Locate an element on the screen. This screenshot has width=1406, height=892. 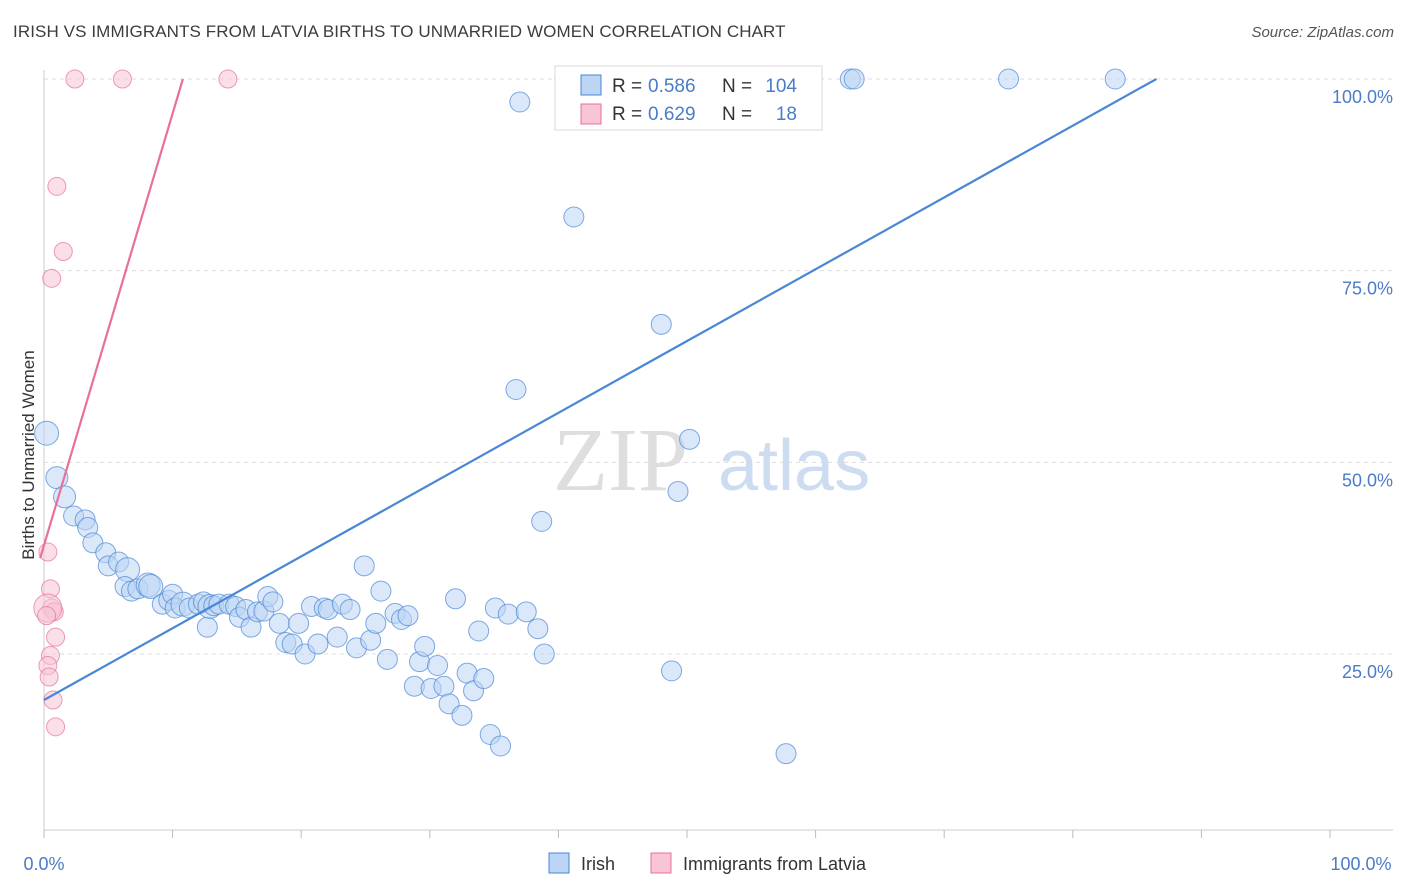
legend-irish-n-label: N = is located at coordinates (737, 86).